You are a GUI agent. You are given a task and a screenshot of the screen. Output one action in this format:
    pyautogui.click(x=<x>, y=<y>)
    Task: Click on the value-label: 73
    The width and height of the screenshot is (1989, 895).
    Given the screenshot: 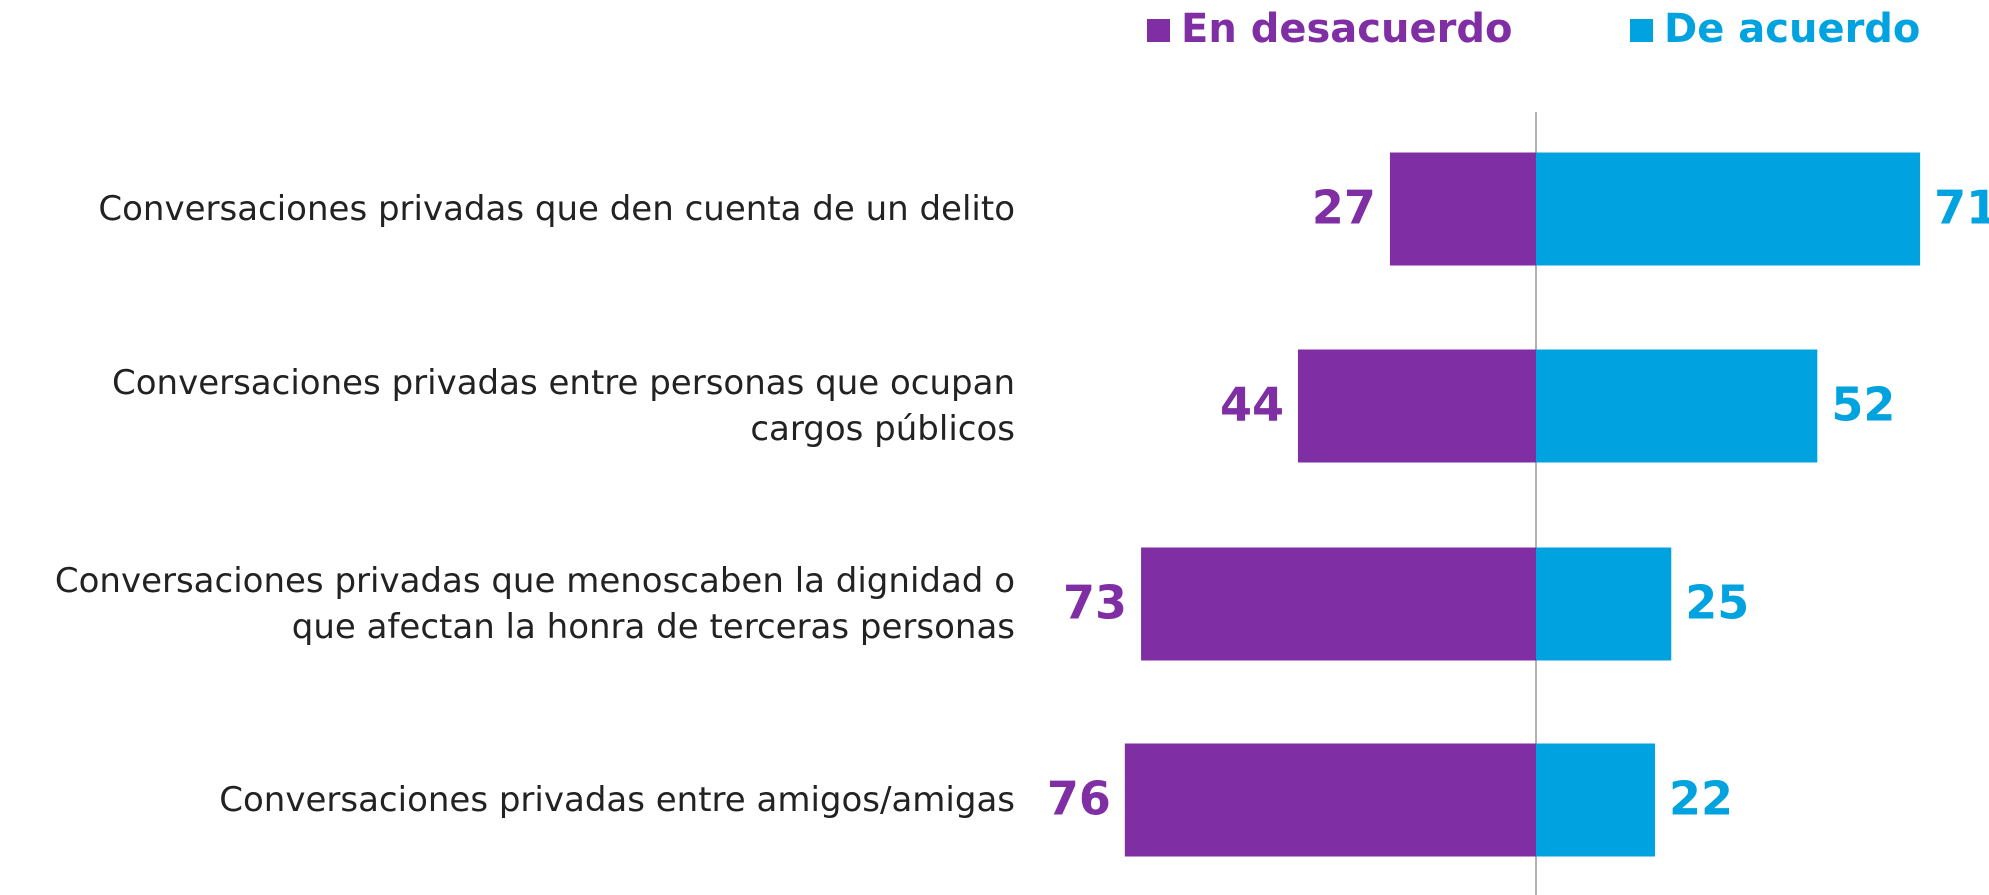 What is the action you would take?
    pyautogui.click(x=1095, y=603)
    